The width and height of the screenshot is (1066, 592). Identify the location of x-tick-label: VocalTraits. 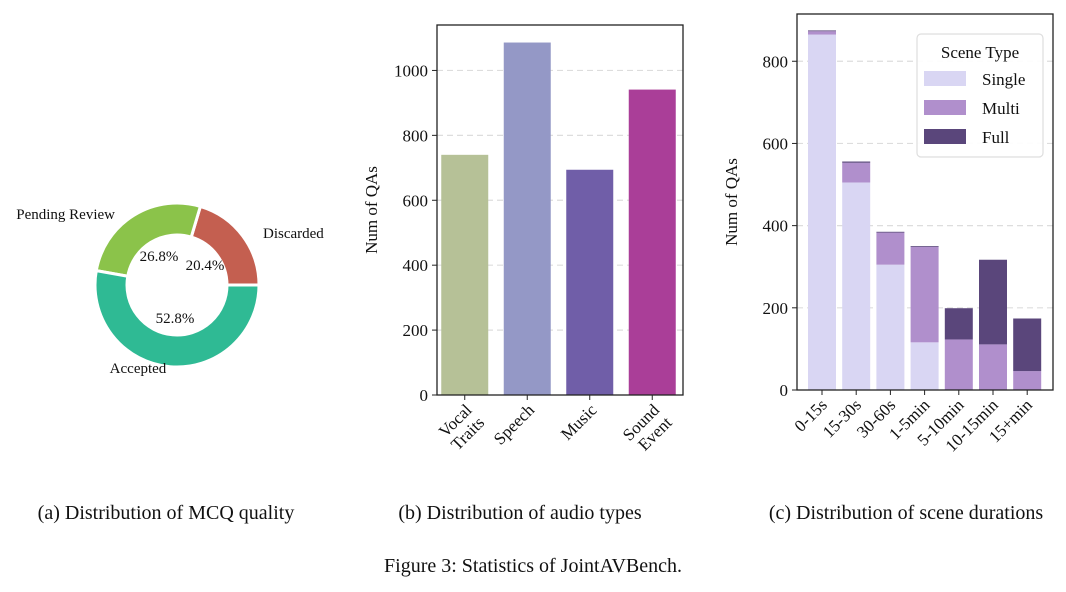
(462, 427).